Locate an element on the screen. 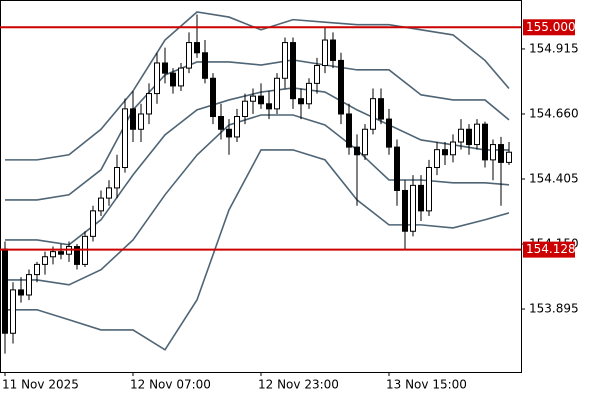 The image size is (600, 400). x-tick-label: 13 Nov 15:00 is located at coordinates (426, 385).